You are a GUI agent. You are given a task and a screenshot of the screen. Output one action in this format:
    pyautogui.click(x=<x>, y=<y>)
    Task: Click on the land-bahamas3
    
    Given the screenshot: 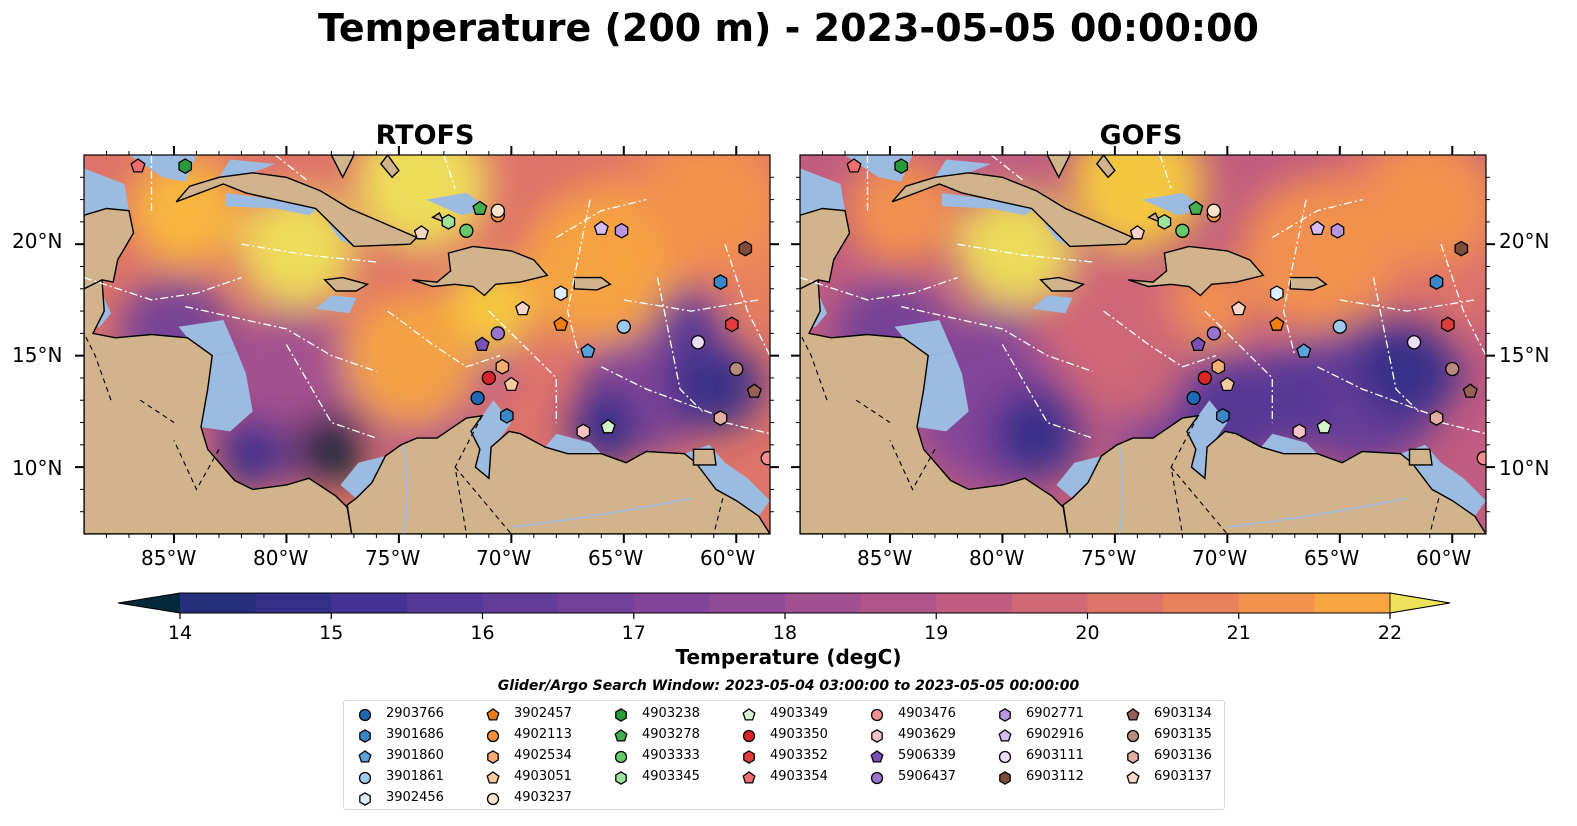 What is the action you would take?
    pyautogui.click(x=1154, y=217)
    